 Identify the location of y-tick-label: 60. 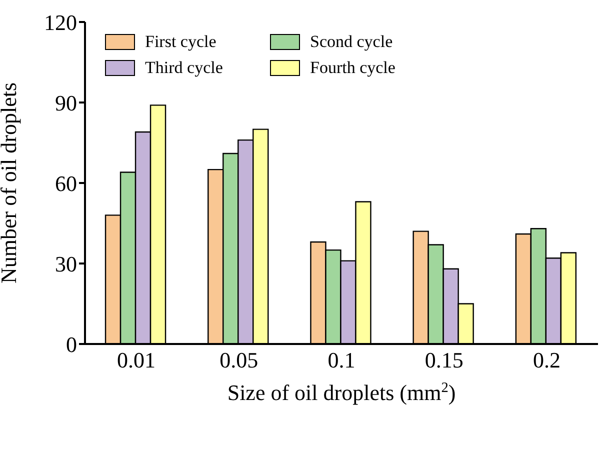
(66, 183).